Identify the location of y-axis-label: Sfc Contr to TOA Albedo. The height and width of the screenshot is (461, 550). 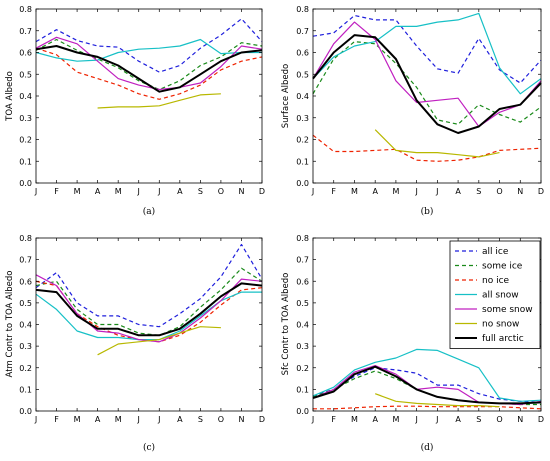
(286, 324).